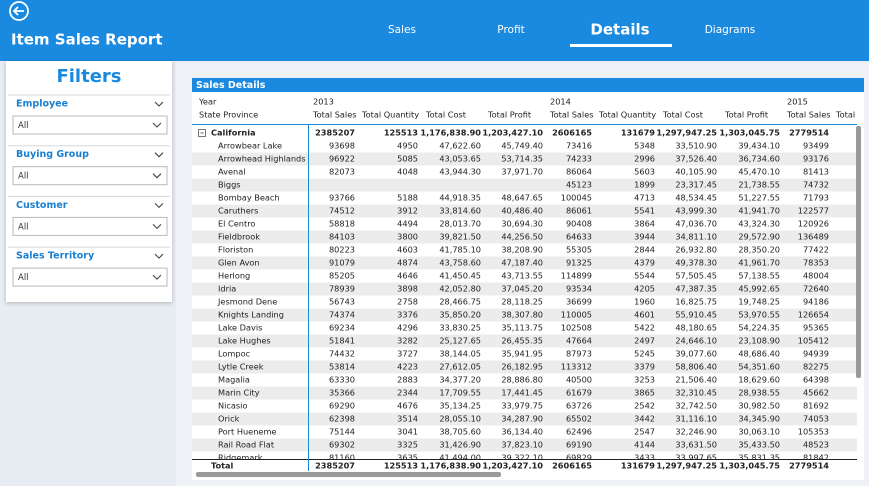 This screenshot has width=869, height=486. I want to click on table-title-bar, so click(528, 85).